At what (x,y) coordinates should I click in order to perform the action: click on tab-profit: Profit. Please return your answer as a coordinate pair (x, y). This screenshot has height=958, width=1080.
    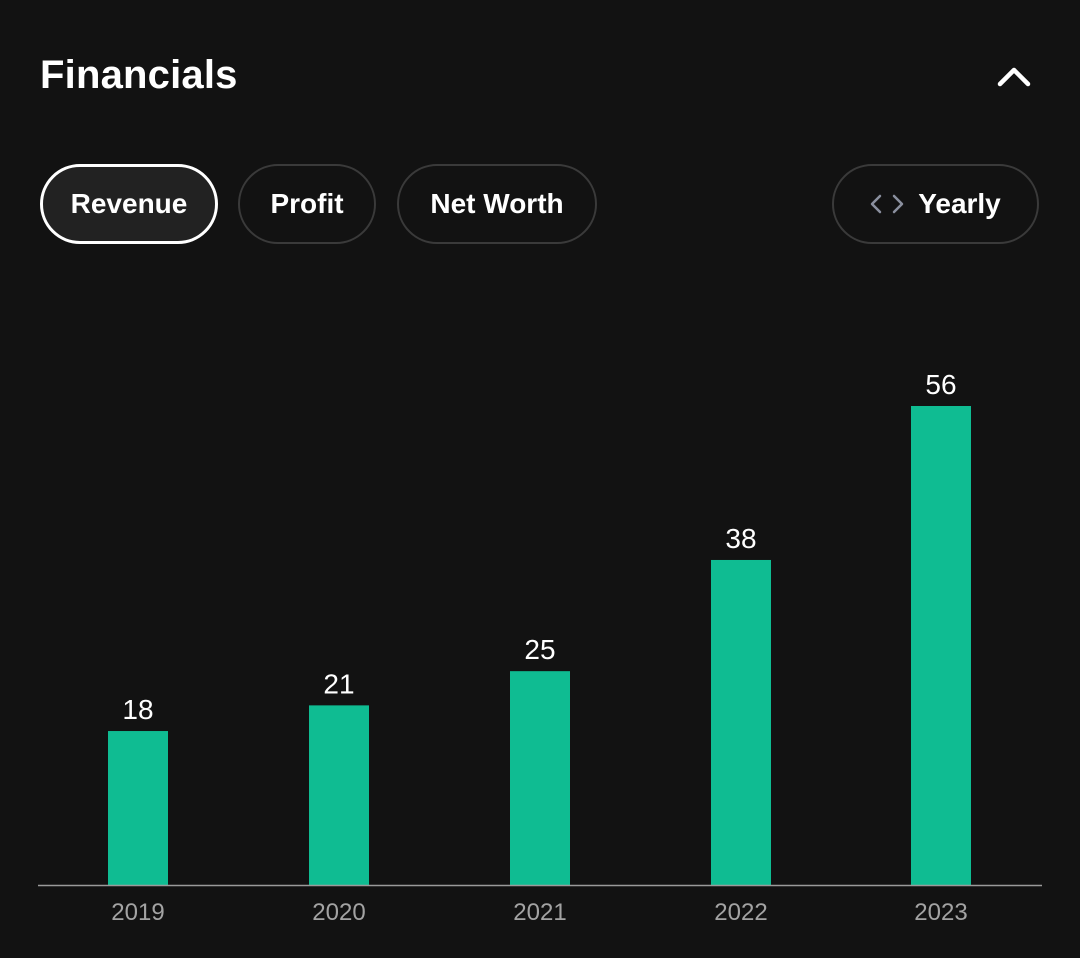
    Looking at the image, I should click on (307, 204).